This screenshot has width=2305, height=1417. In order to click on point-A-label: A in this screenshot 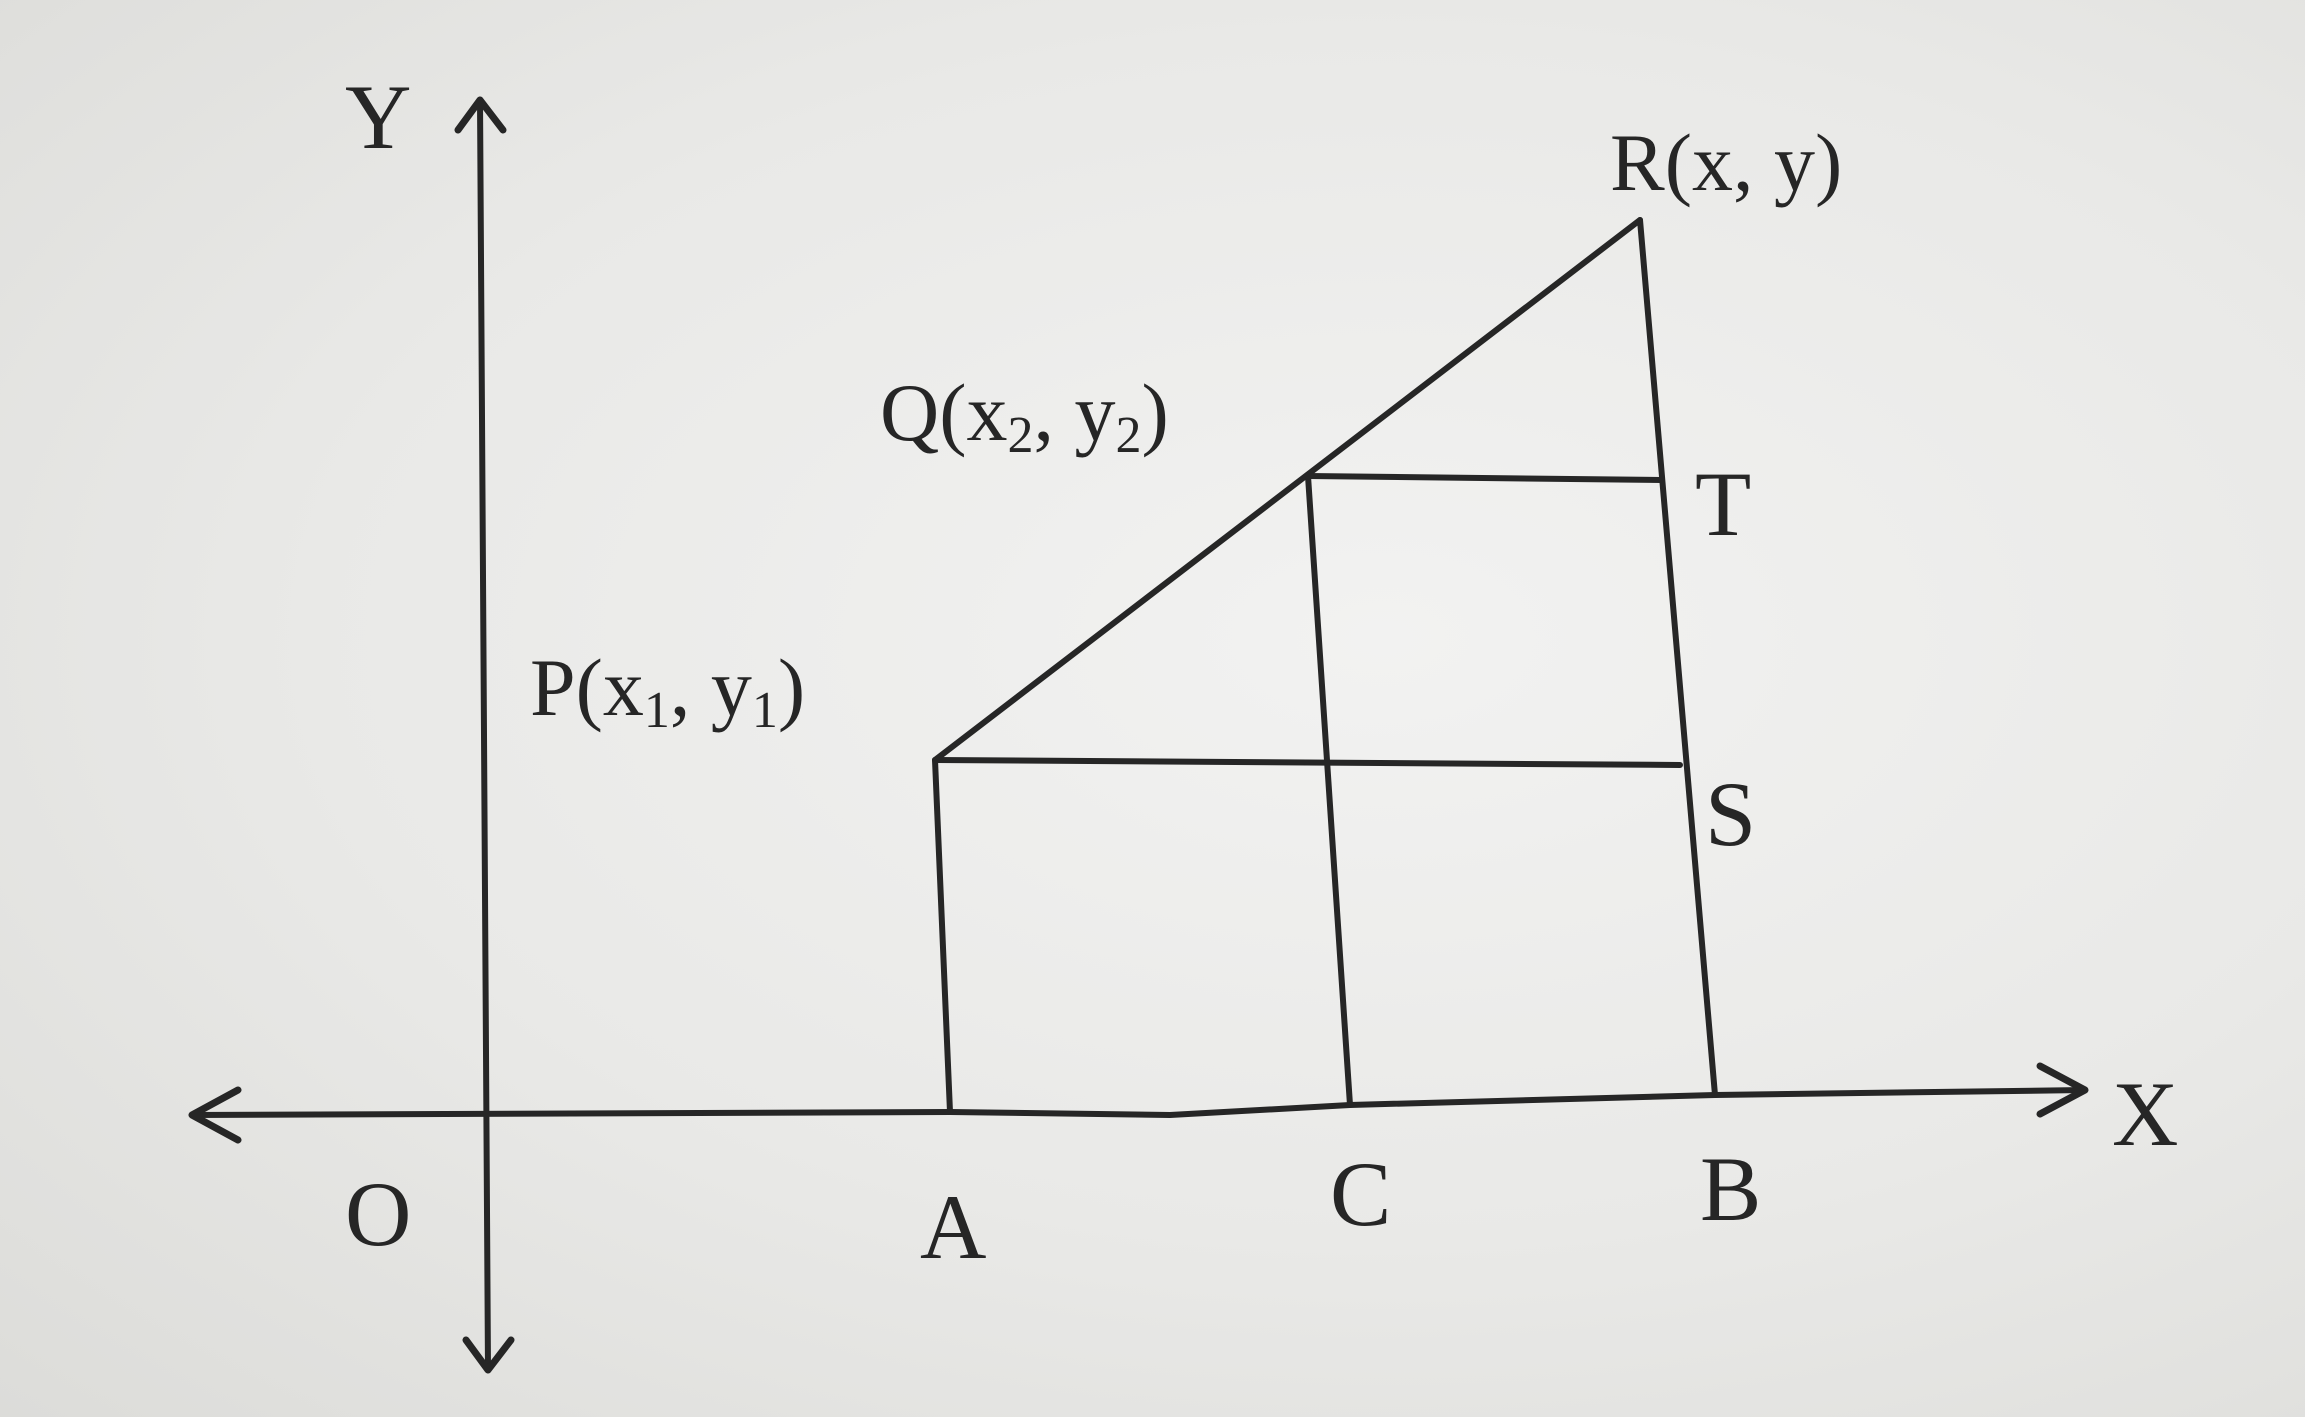, I will do `click(953, 1227)`.